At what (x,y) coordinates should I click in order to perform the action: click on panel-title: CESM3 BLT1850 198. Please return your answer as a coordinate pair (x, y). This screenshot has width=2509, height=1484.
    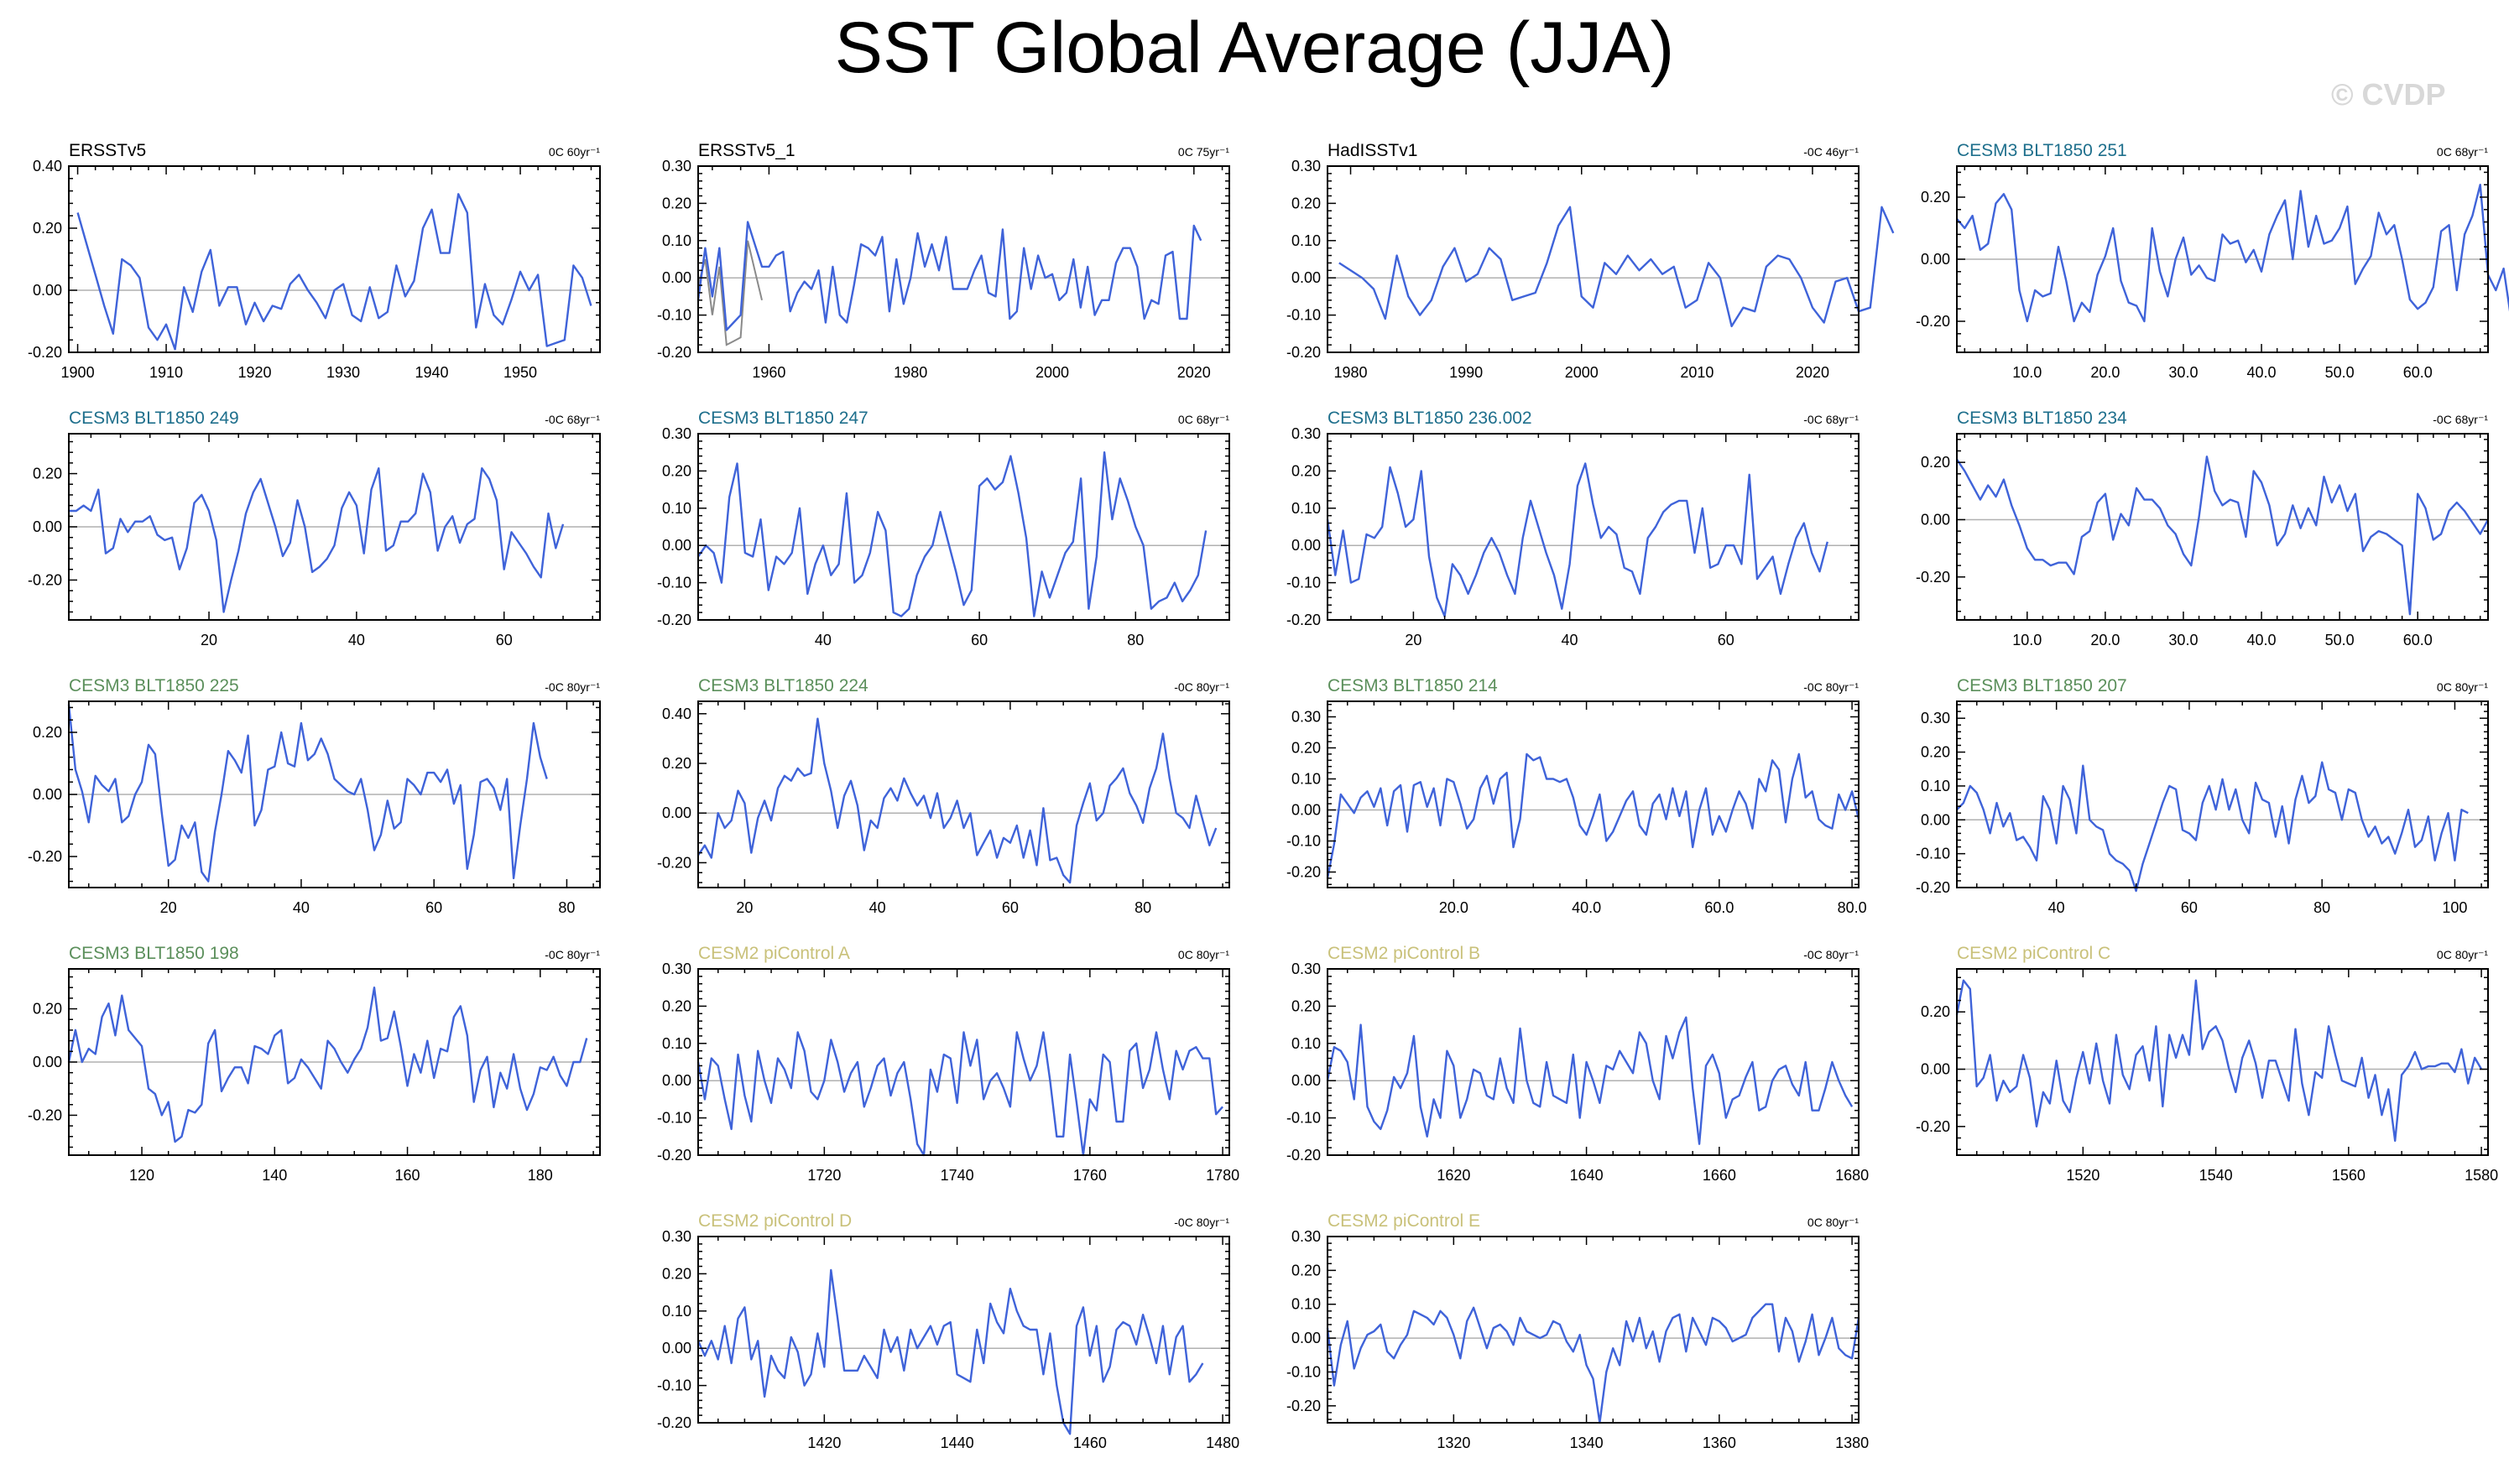
    Looking at the image, I should click on (154, 953).